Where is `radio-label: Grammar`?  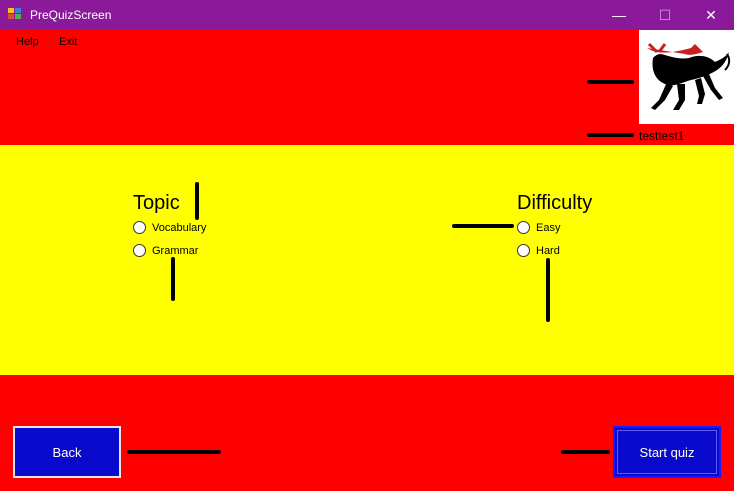 radio-label: Grammar is located at coordinates (175, 250).